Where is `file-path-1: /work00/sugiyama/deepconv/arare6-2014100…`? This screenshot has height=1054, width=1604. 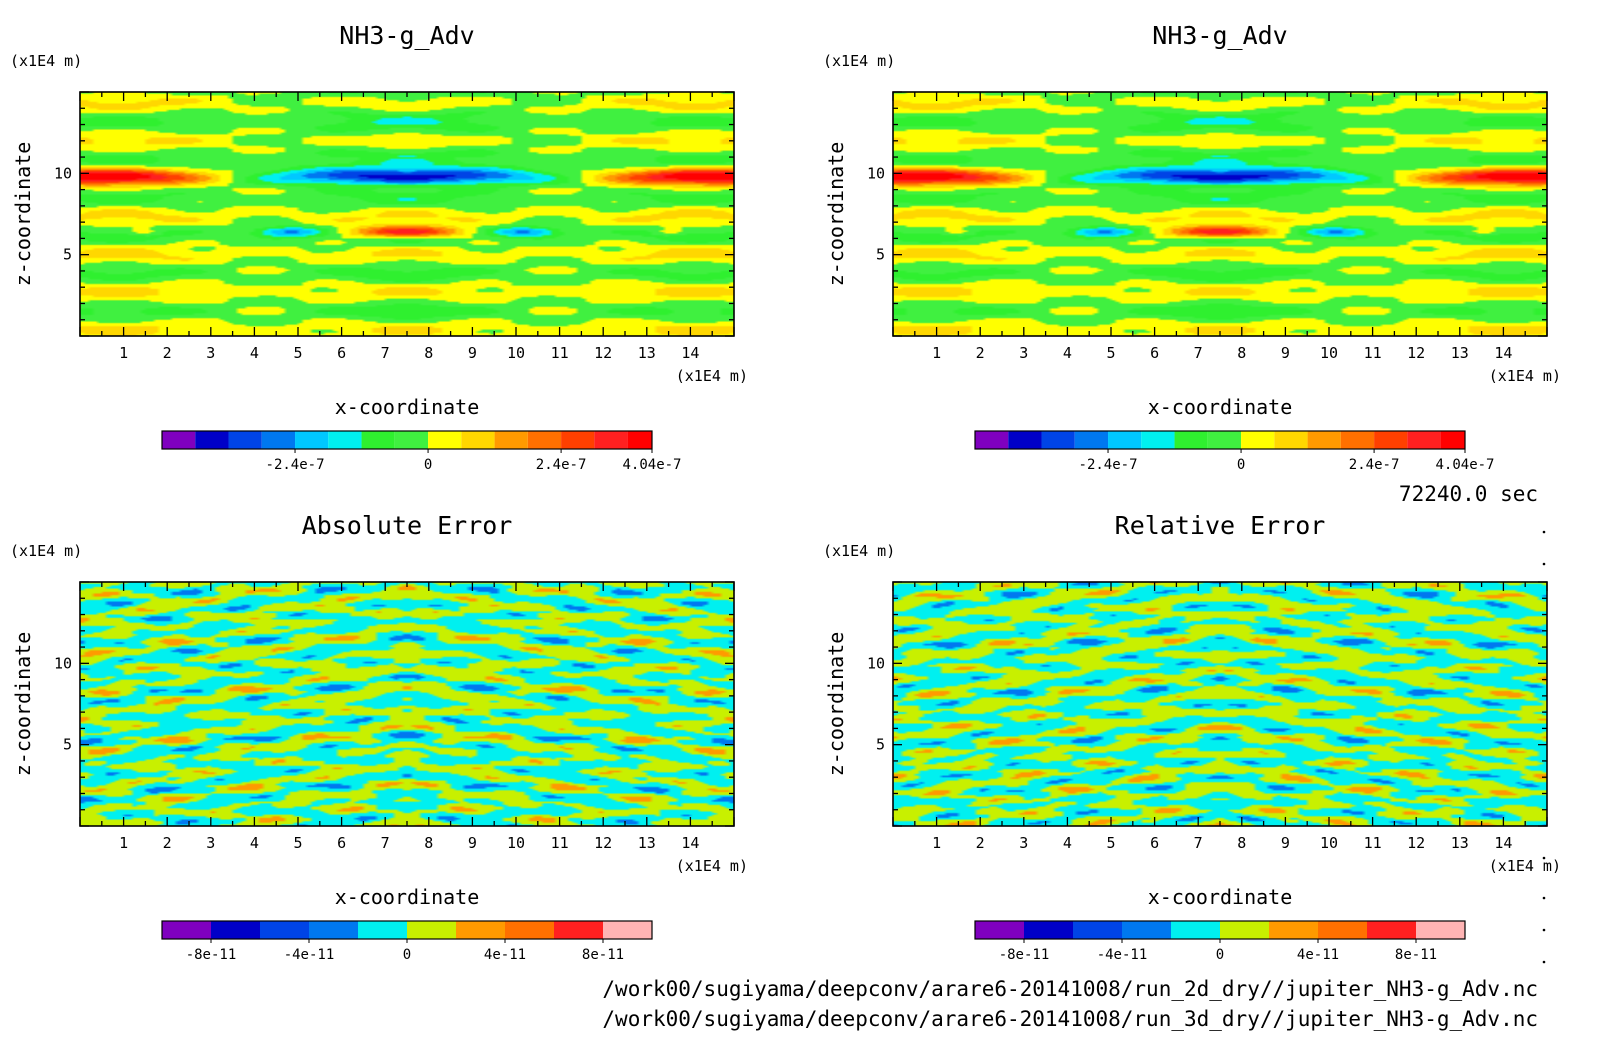
file-path-1: /work00/sugiyama/deepconv/arare6-2014100… is located at coordinates (1070, 989).